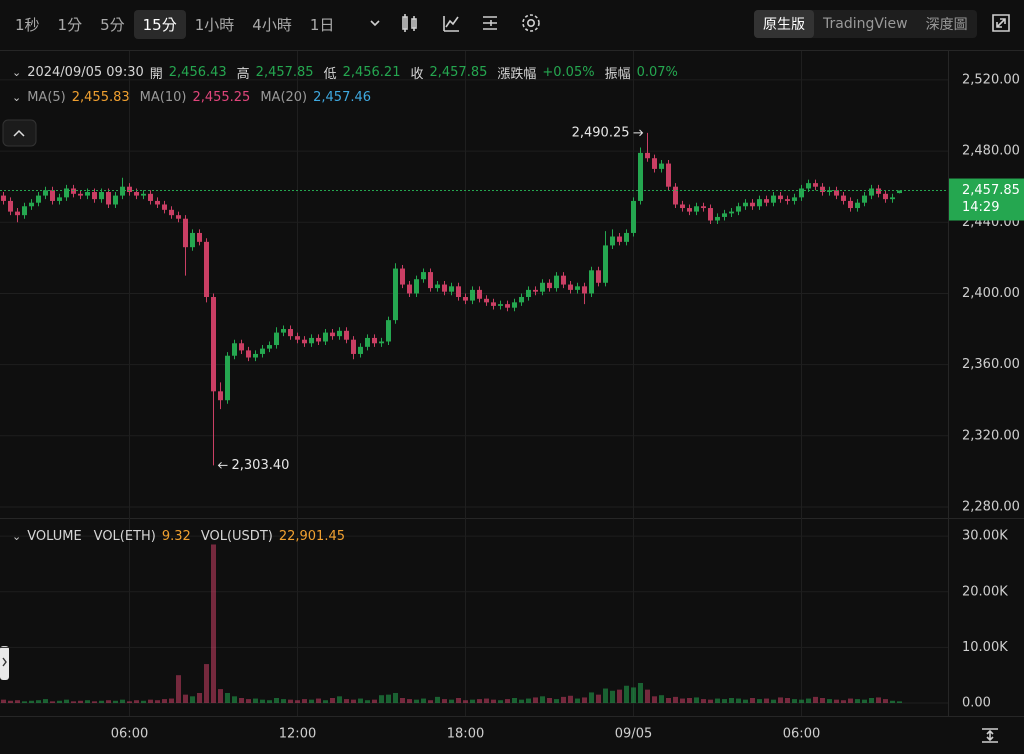  Describe the element at coordinates (330, 74) in the screenshot. I see `legend-label: 低` at that location.